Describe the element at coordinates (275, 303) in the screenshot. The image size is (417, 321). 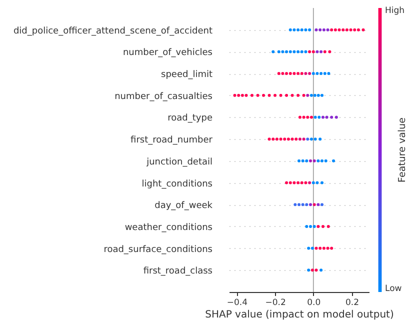
I see `x-tick-label: −0.2` at that location.